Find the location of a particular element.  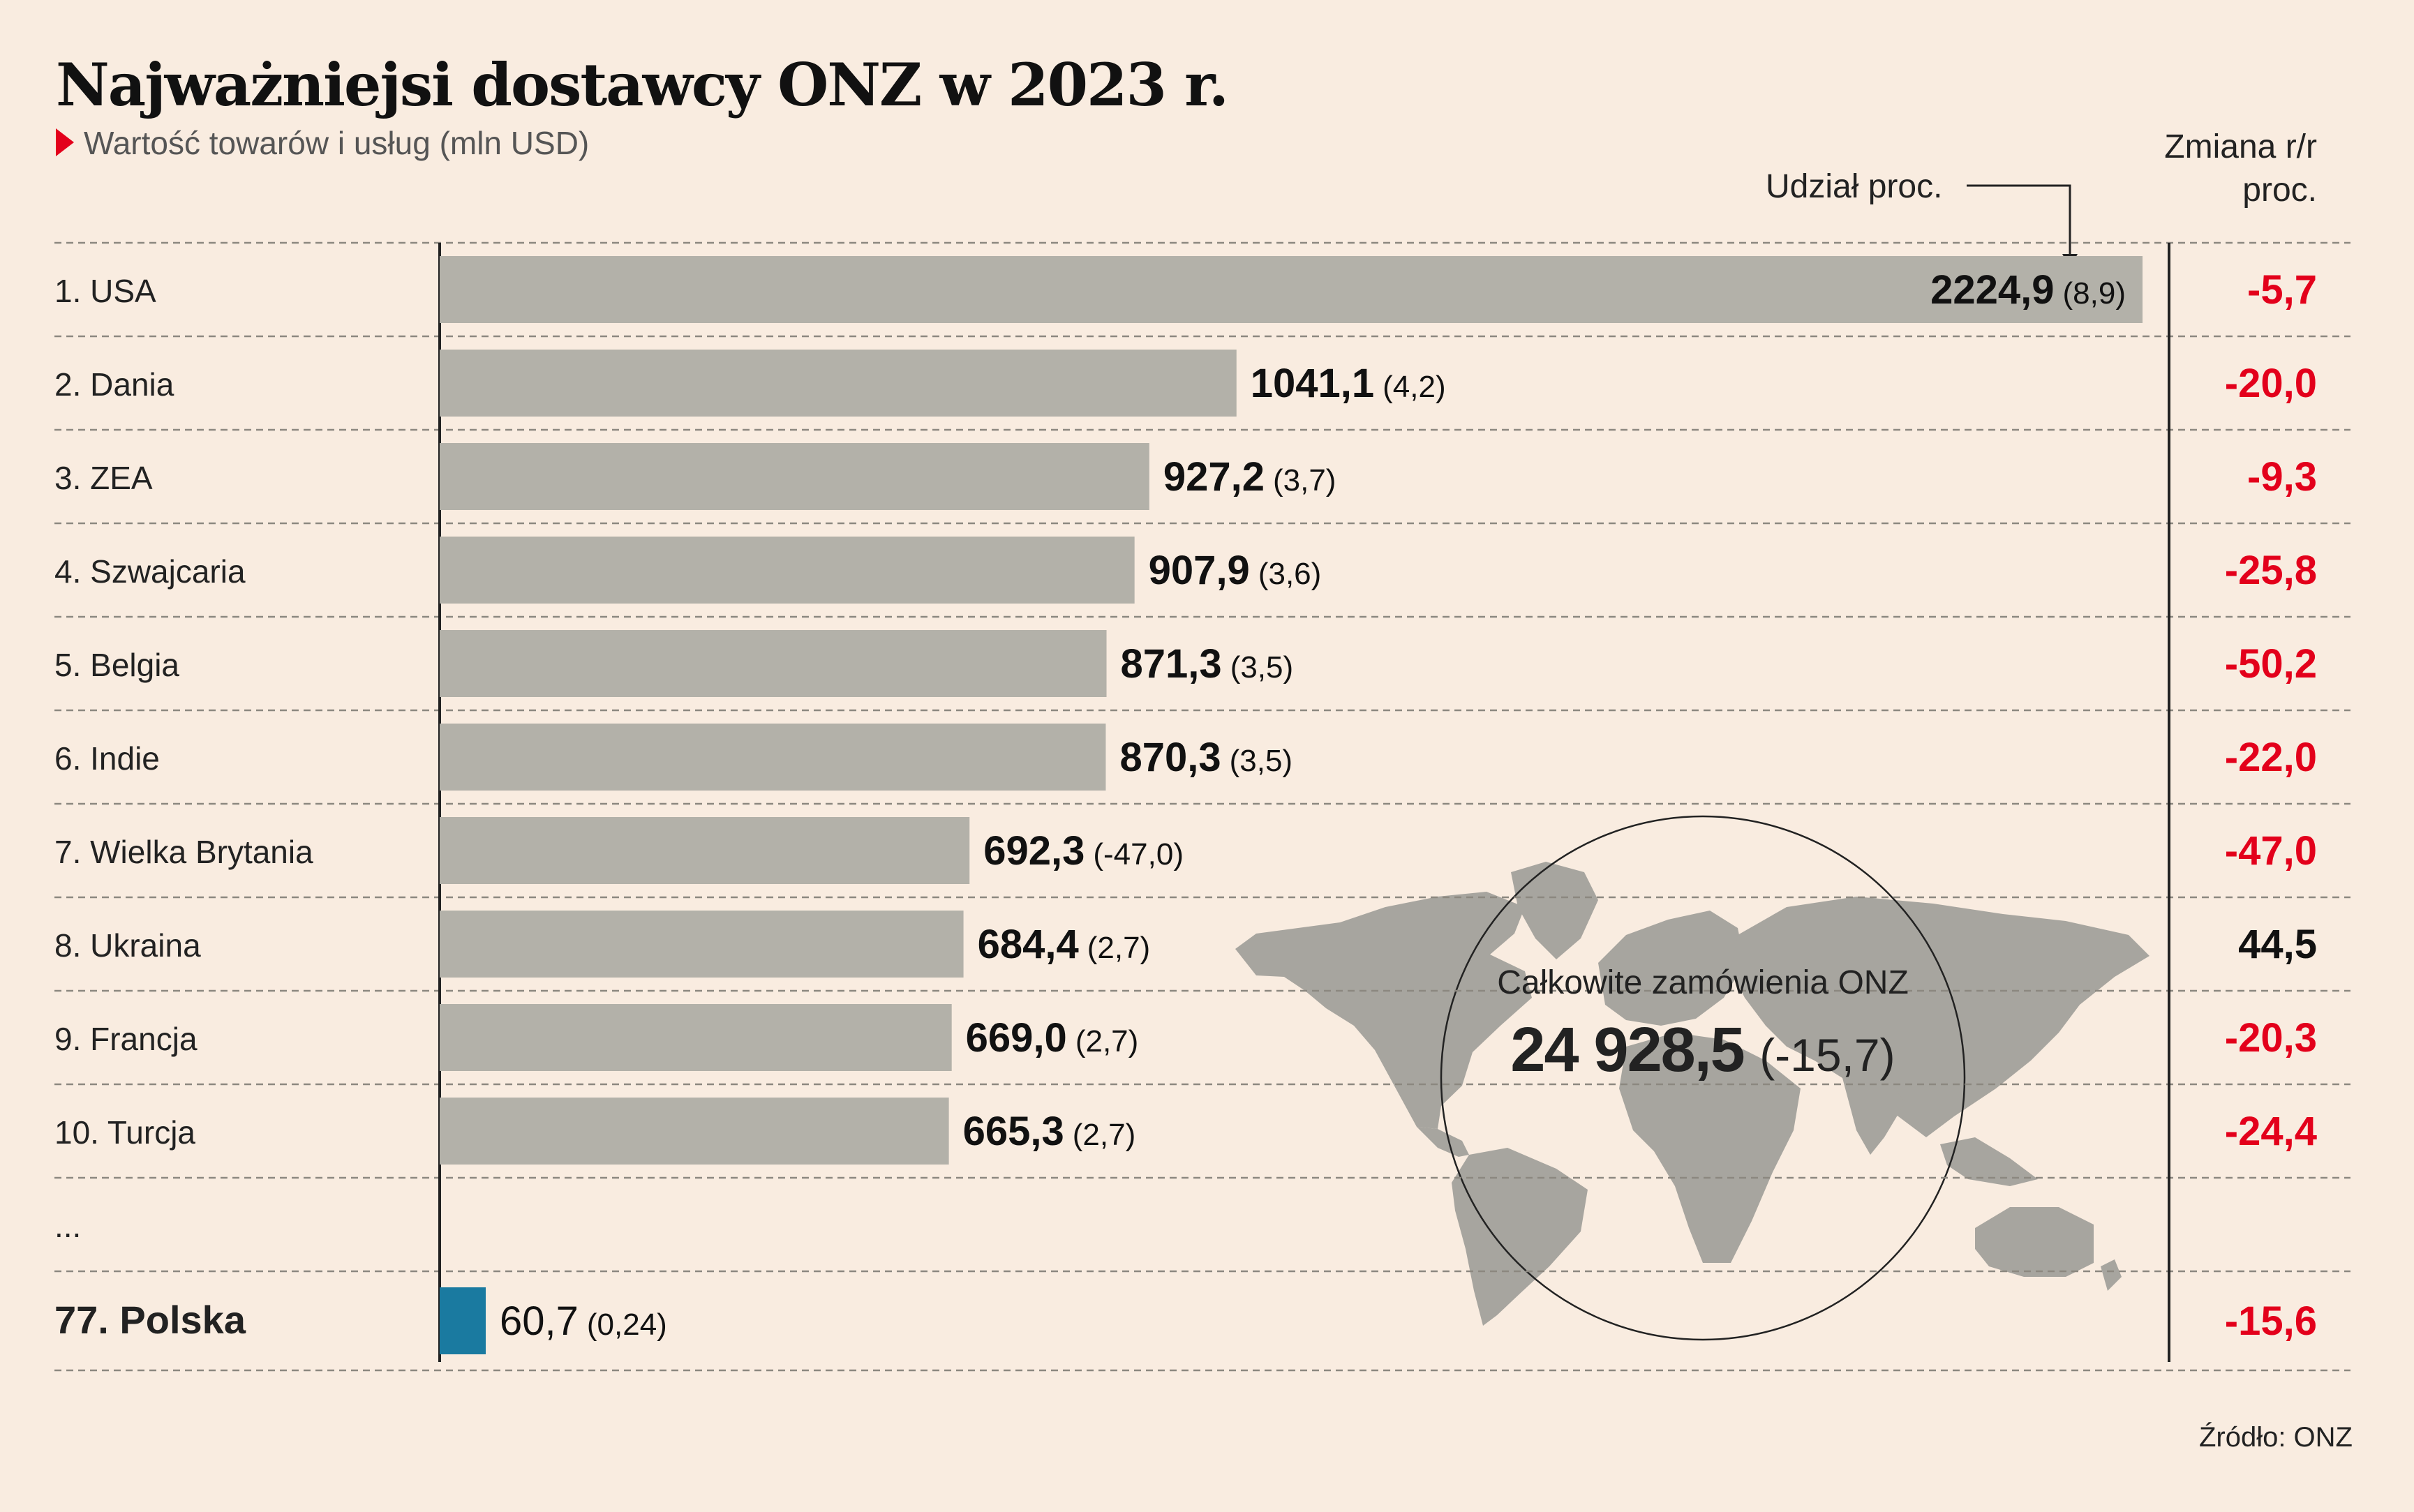

change-label: -25,8 is located at coordinates (2271, 570).